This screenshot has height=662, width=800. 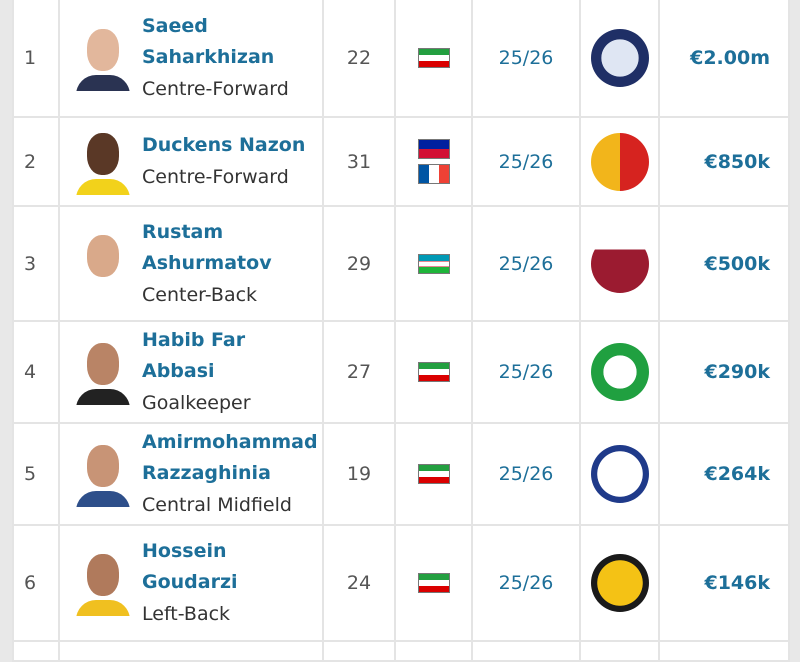 I want to click on rank: 4, so click(x=36, y=372).